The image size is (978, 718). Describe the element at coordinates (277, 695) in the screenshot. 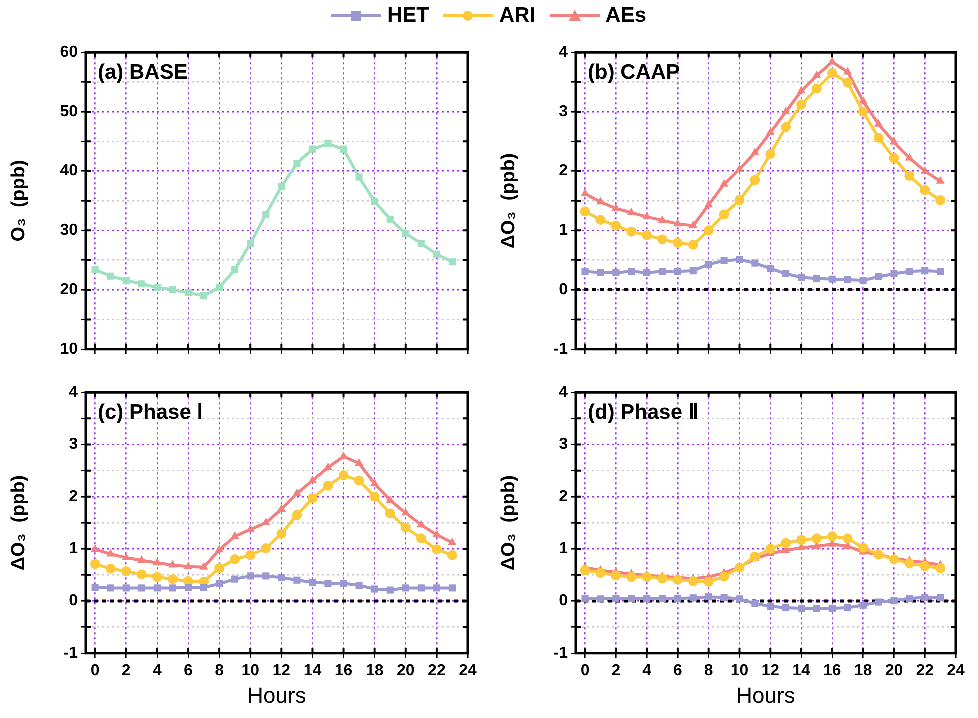

I see `x-axis-title: Hours` at that location.